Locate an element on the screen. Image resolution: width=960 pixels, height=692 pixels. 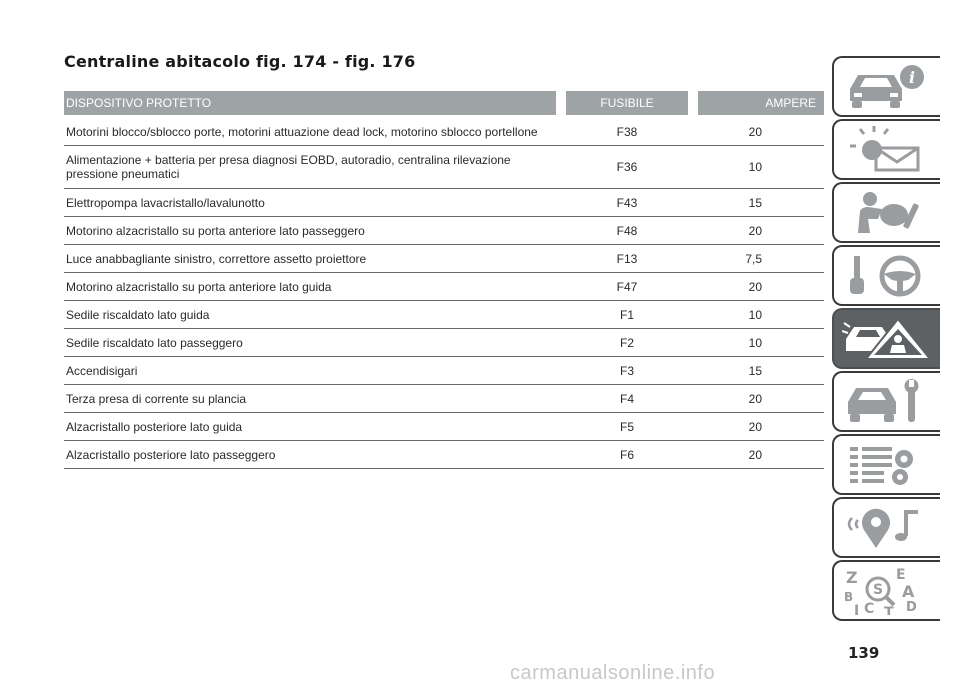
device-cell: Sedile riscaldato lato passeggero is located at coordinates (154, 342).